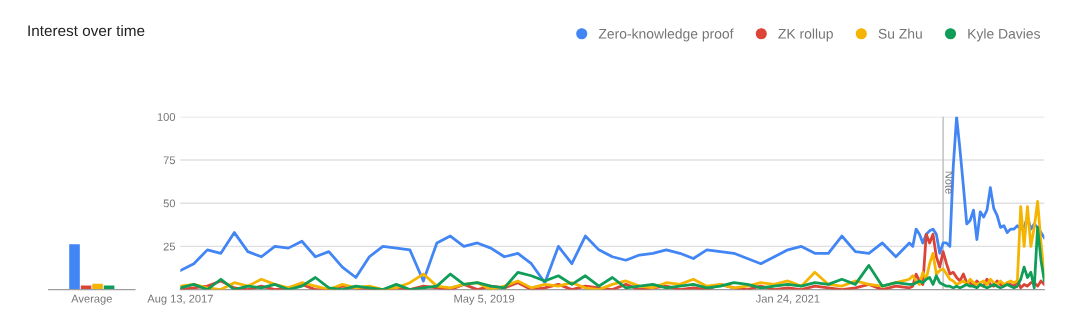 The width and height of the screenshot is (1080, 320). I want to click on x-tick-label: Aug 13, 2017, so click(180, 299).